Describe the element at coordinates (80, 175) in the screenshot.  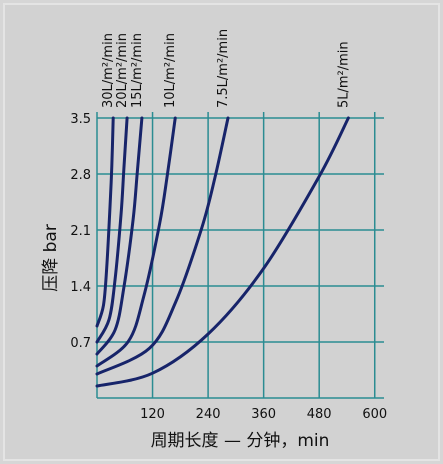
I see `y-tick-label: 2.8` at that location.